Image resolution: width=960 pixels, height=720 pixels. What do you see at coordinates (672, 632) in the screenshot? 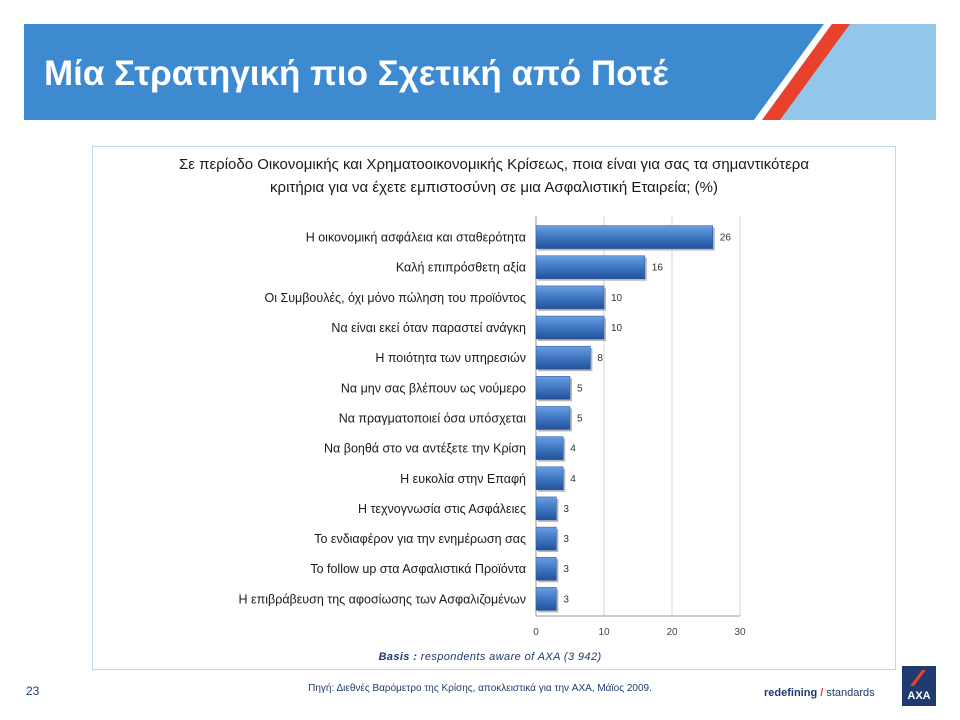
I see `x-tick-label: 20` at bounding box center [672, 632].